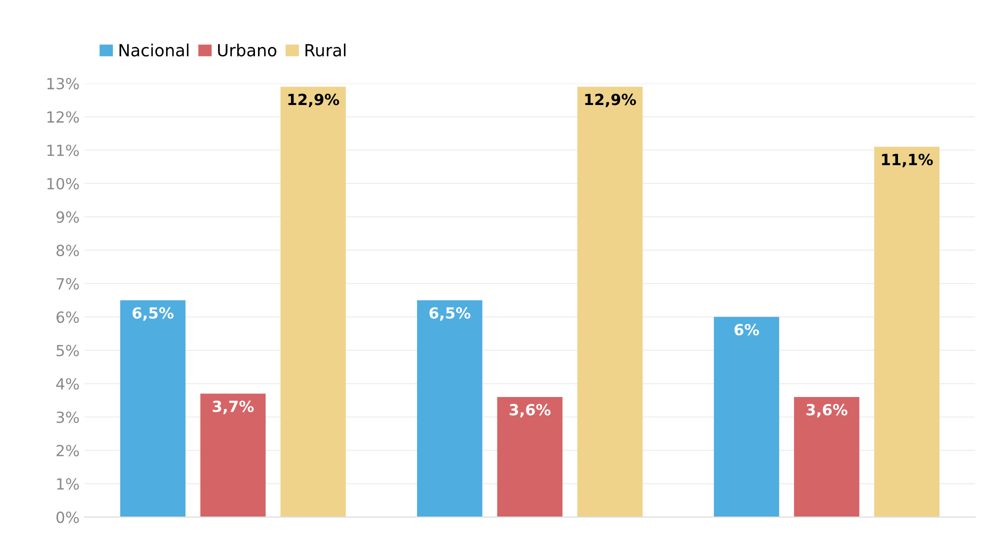  Describe the element at coordinates (747, 330) in the screenshot. I see `data-label: 6%` at that location.